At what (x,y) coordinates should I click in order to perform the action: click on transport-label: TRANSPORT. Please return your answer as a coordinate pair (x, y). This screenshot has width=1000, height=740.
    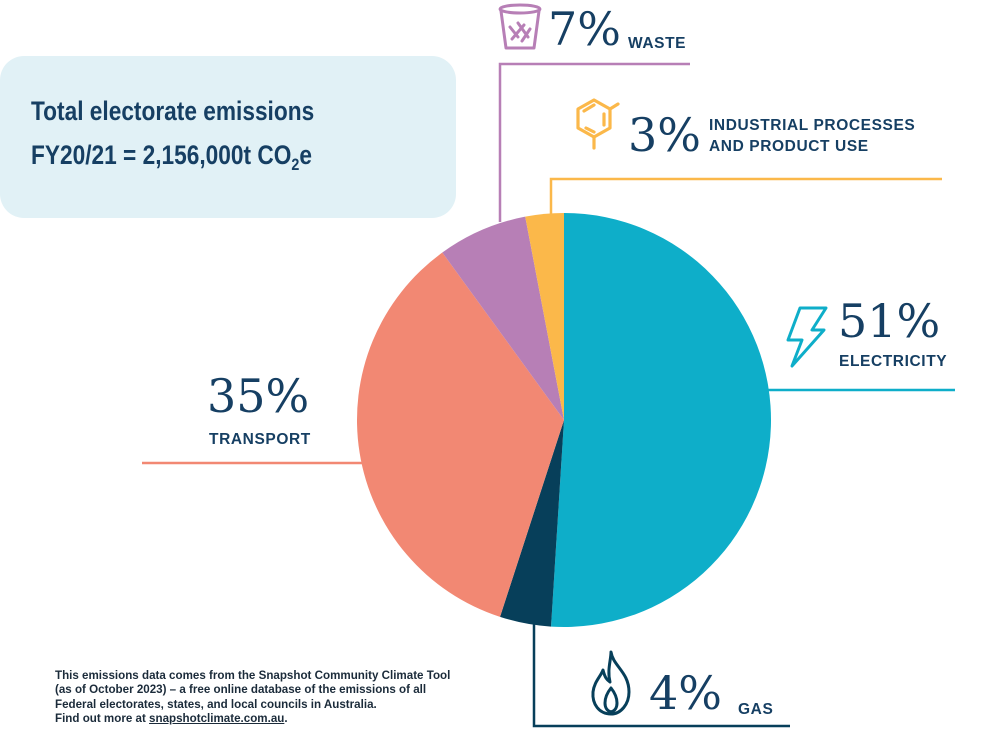
    Looking at the image, I should click on (260, 439).